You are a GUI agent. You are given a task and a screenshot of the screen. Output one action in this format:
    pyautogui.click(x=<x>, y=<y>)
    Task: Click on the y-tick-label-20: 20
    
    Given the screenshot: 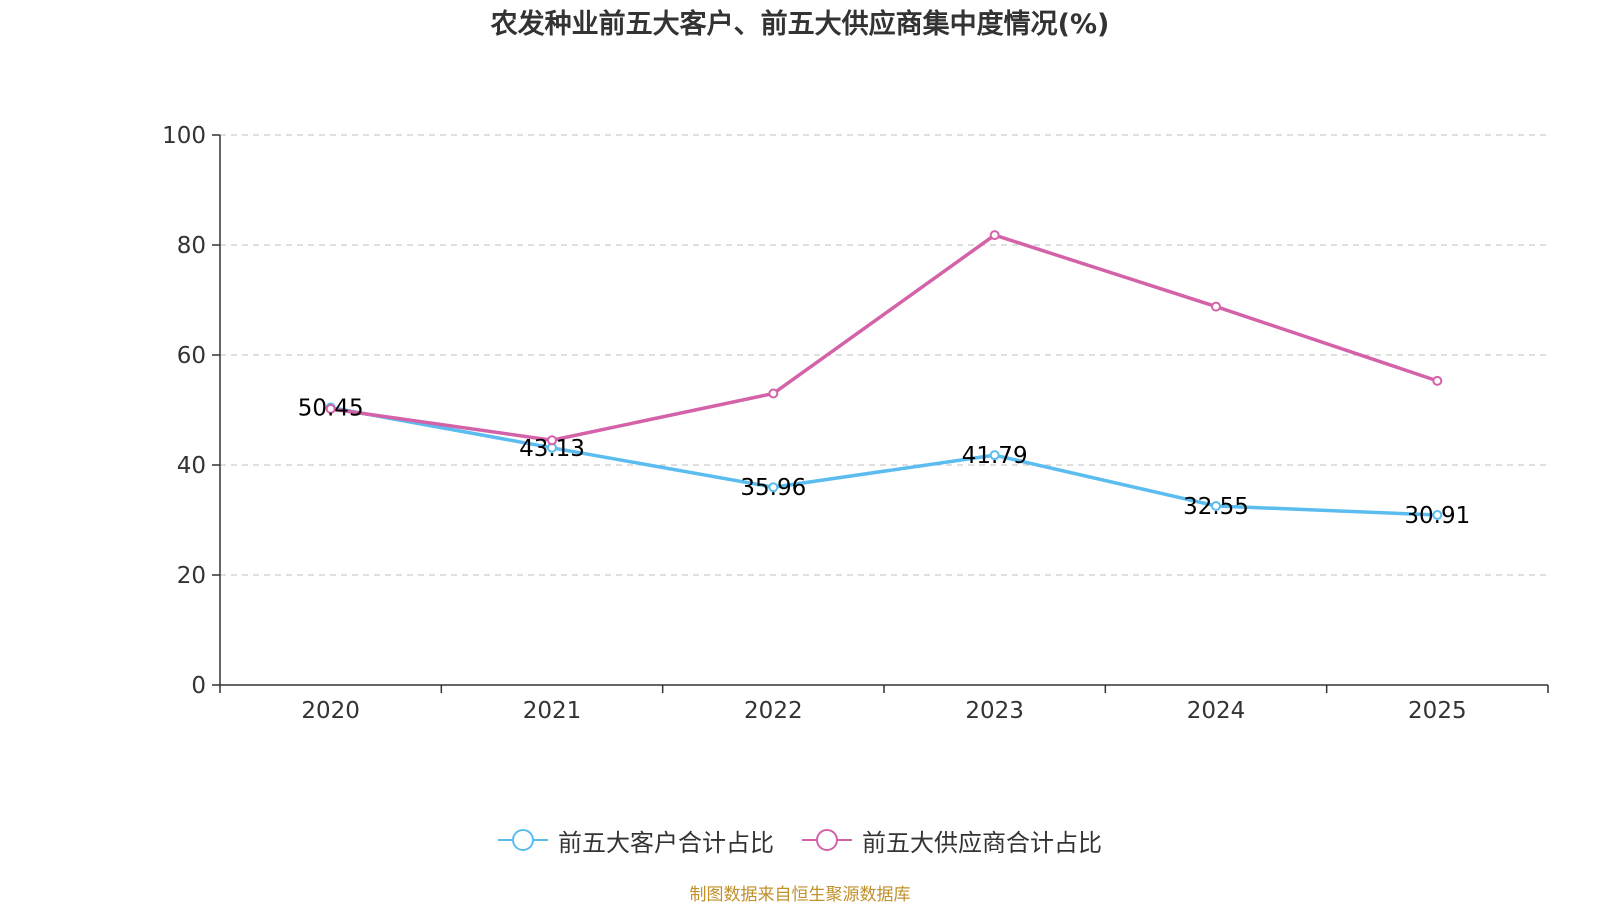 What is the action you would take?
    pyautogui.click(x=191, y=576)
    